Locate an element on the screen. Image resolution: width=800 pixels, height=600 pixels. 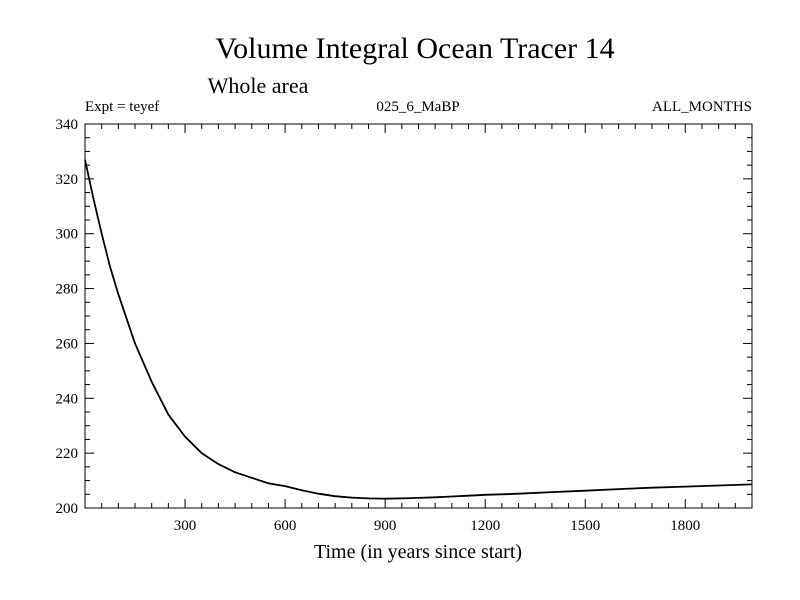
x-tick-label: 1200 is located at coordinates (485, 526).